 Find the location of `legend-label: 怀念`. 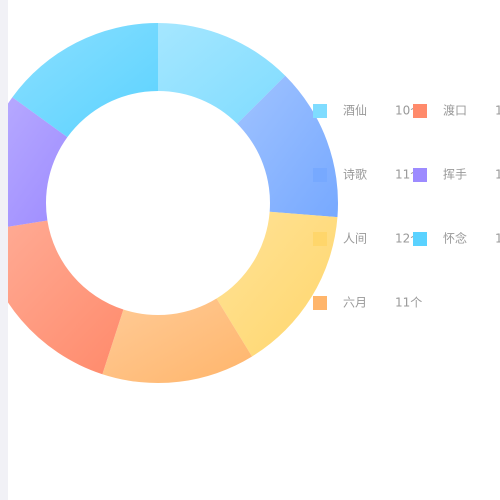

legend-label: 怀念 is located at coordinates (455, 238).